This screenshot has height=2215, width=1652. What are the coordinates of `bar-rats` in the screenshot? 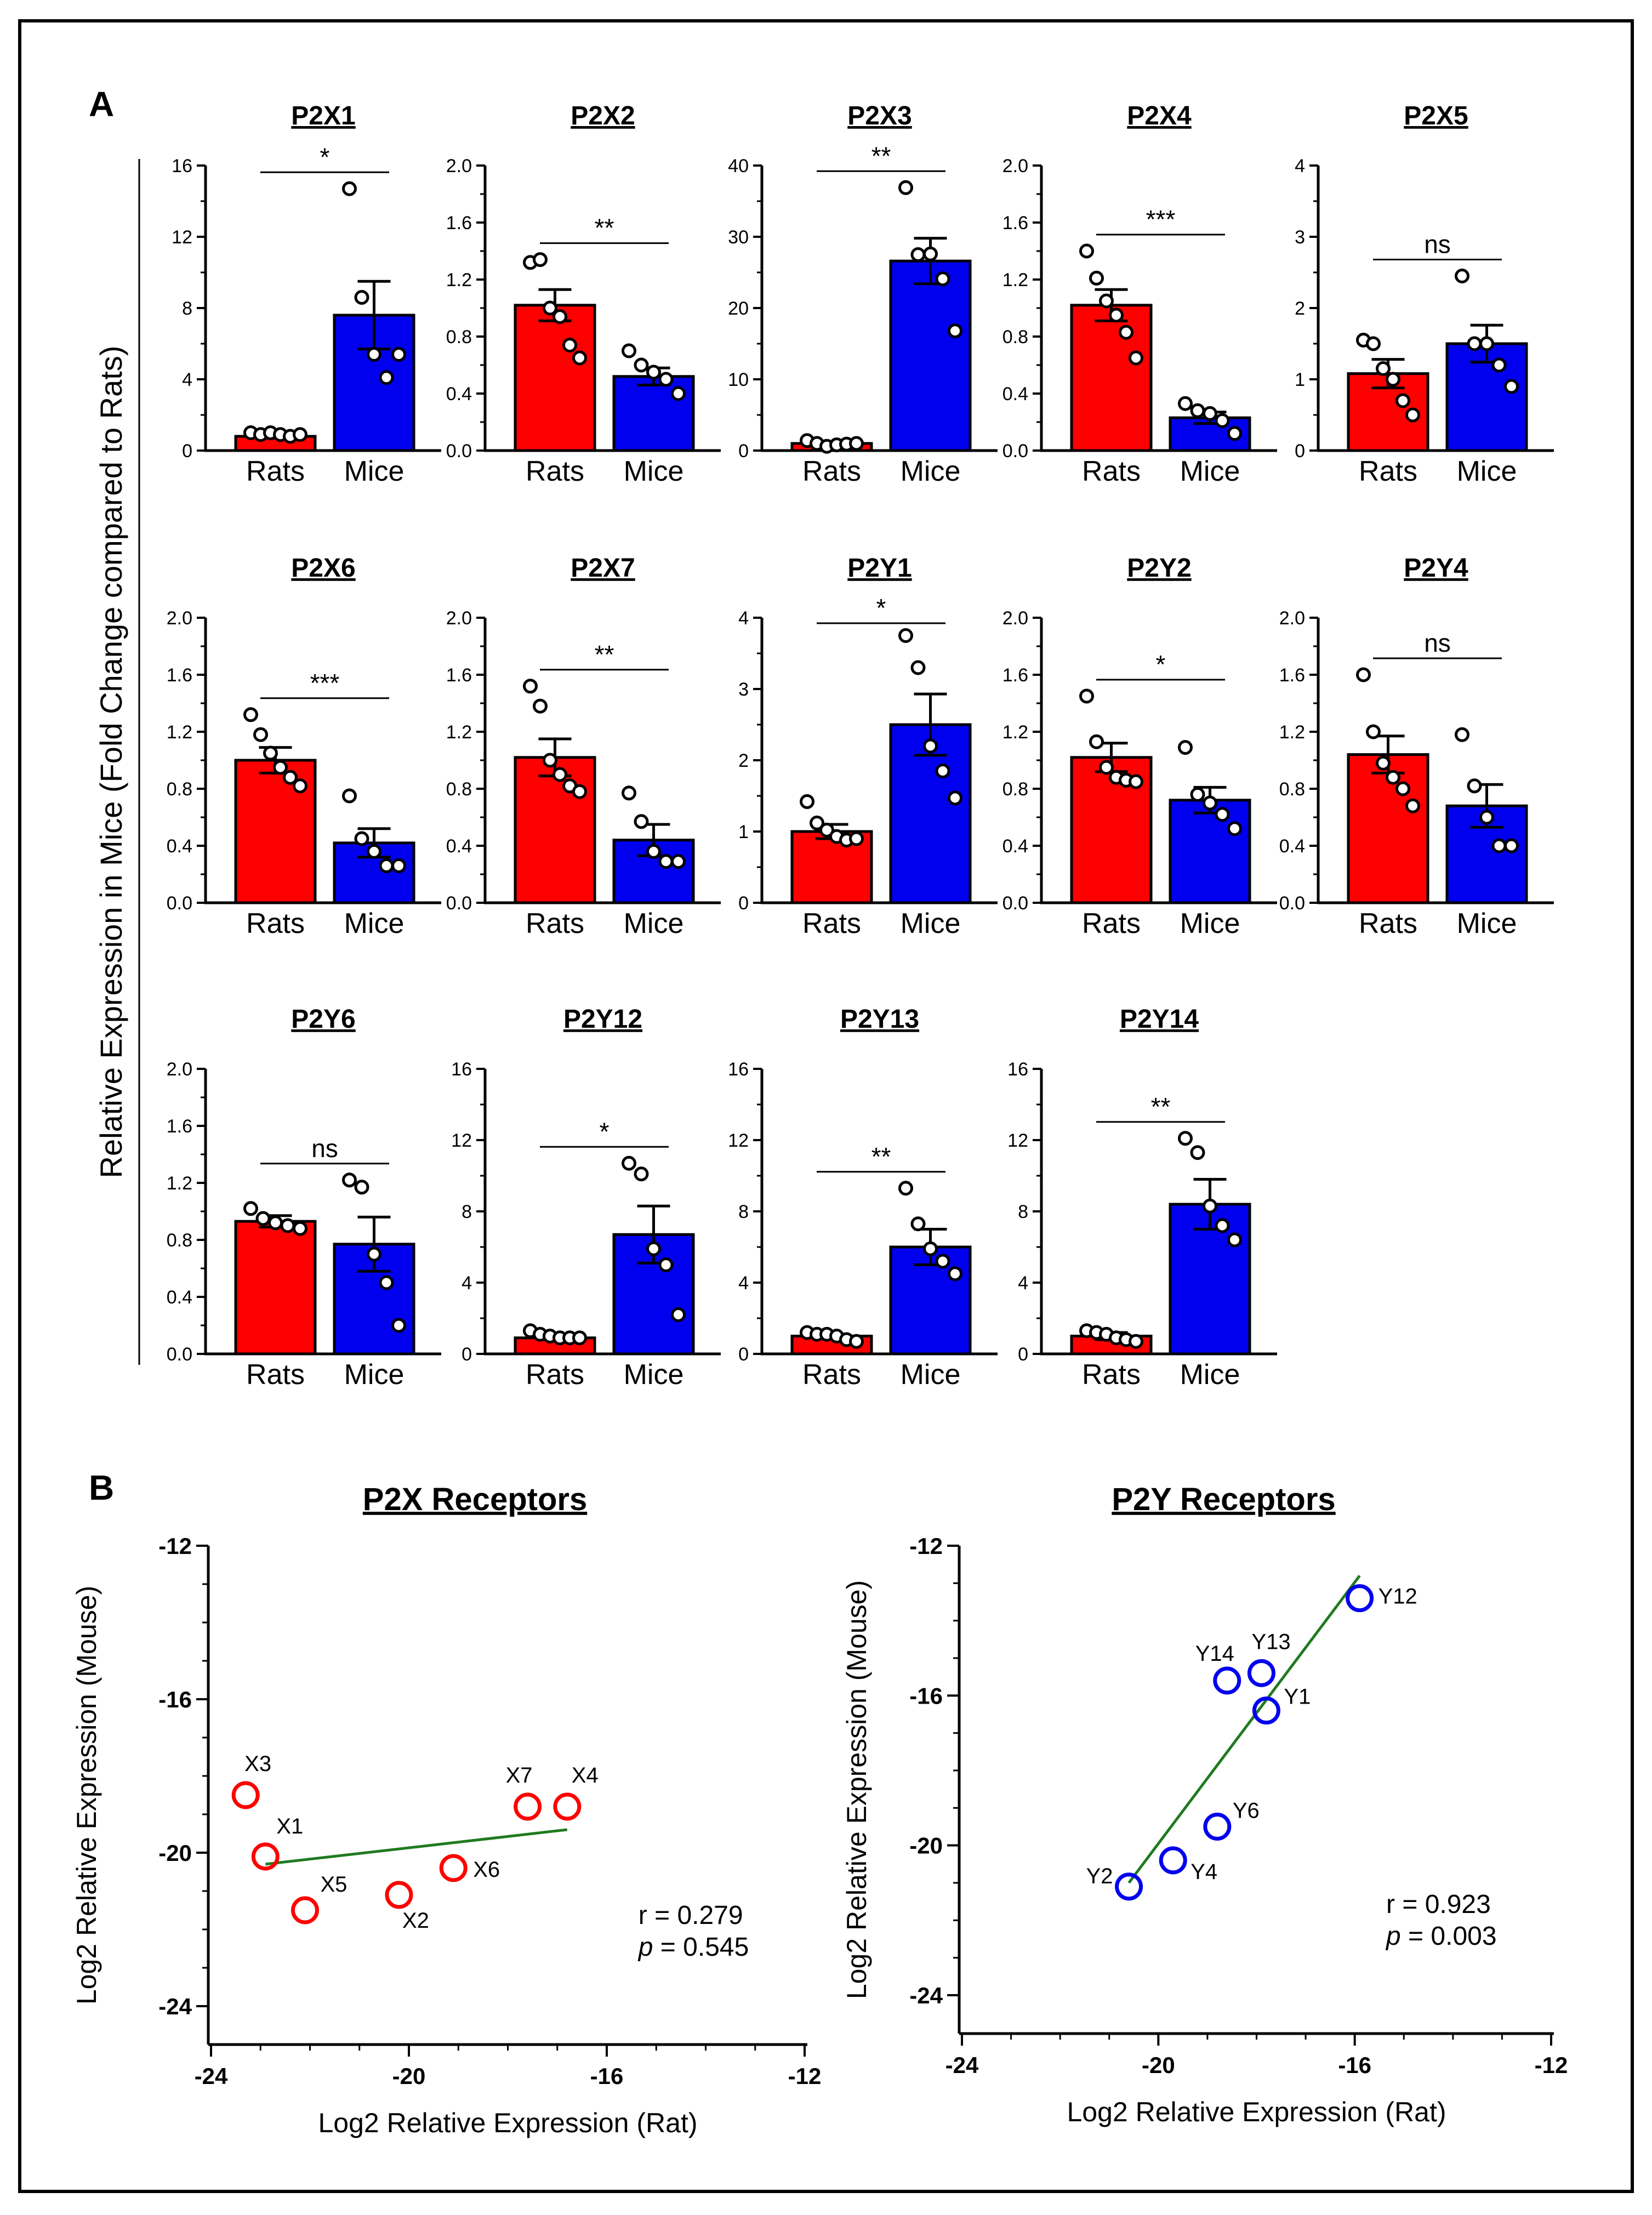 It's located at (276, 1288).